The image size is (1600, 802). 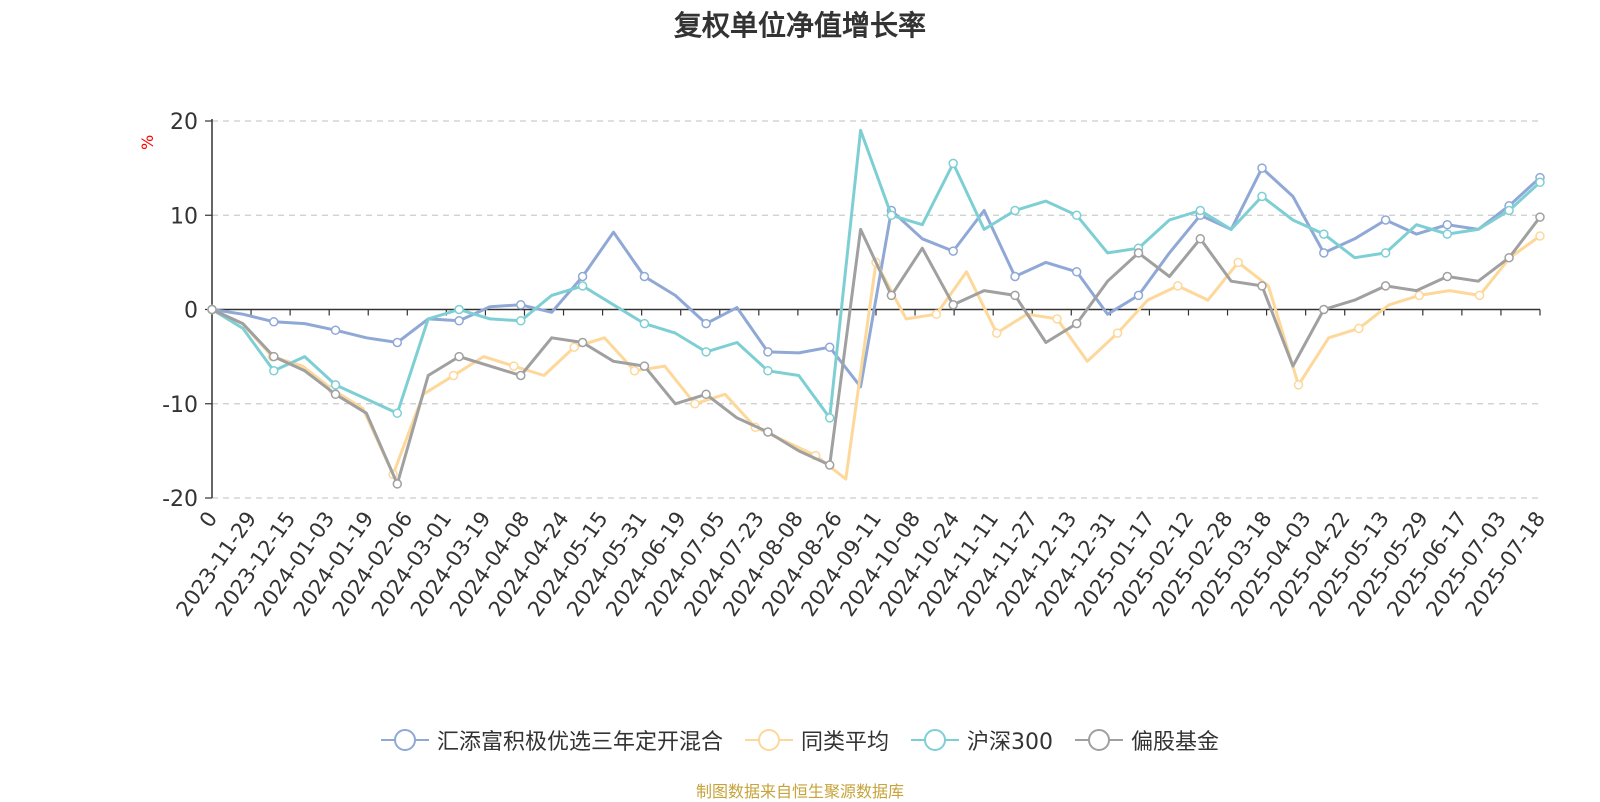 I want to click on y-tick-label: 10, so click(x=184, y=216).